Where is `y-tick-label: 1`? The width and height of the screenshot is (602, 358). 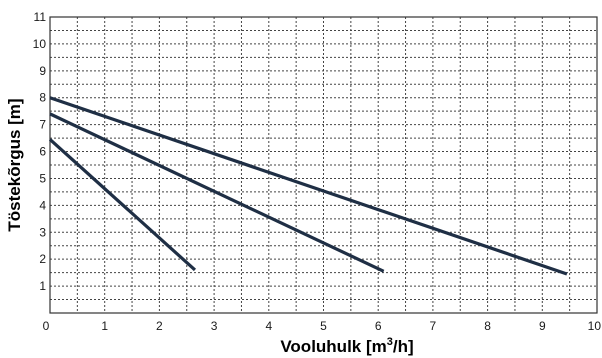 y-tick-label: 1 is located at coordinates (42, 286).